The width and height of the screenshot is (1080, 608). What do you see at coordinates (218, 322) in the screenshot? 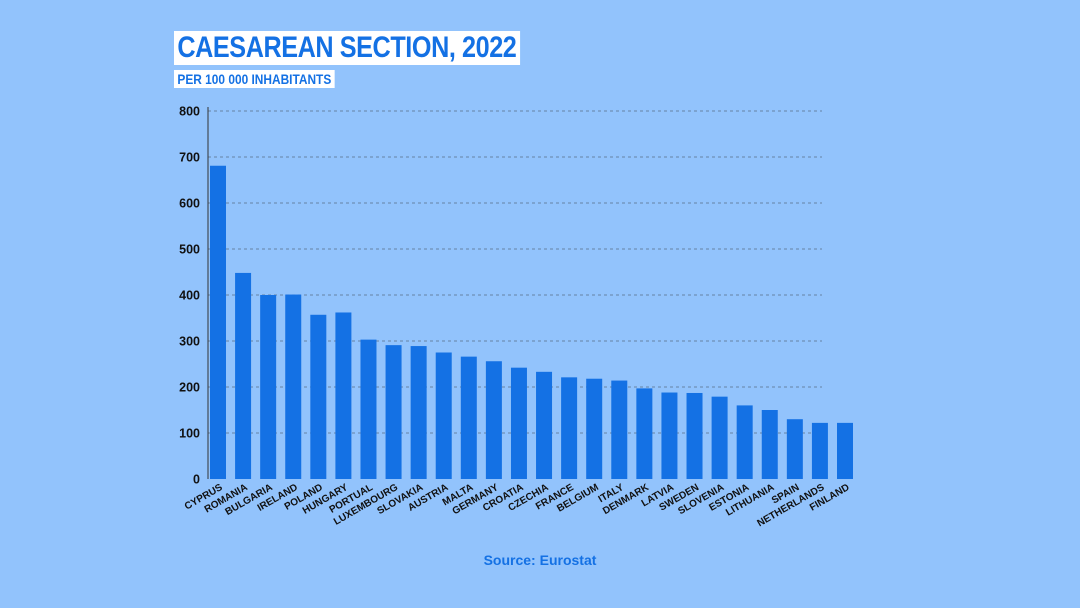
I see `bar-cyprus` at bounding box center [218, 322].